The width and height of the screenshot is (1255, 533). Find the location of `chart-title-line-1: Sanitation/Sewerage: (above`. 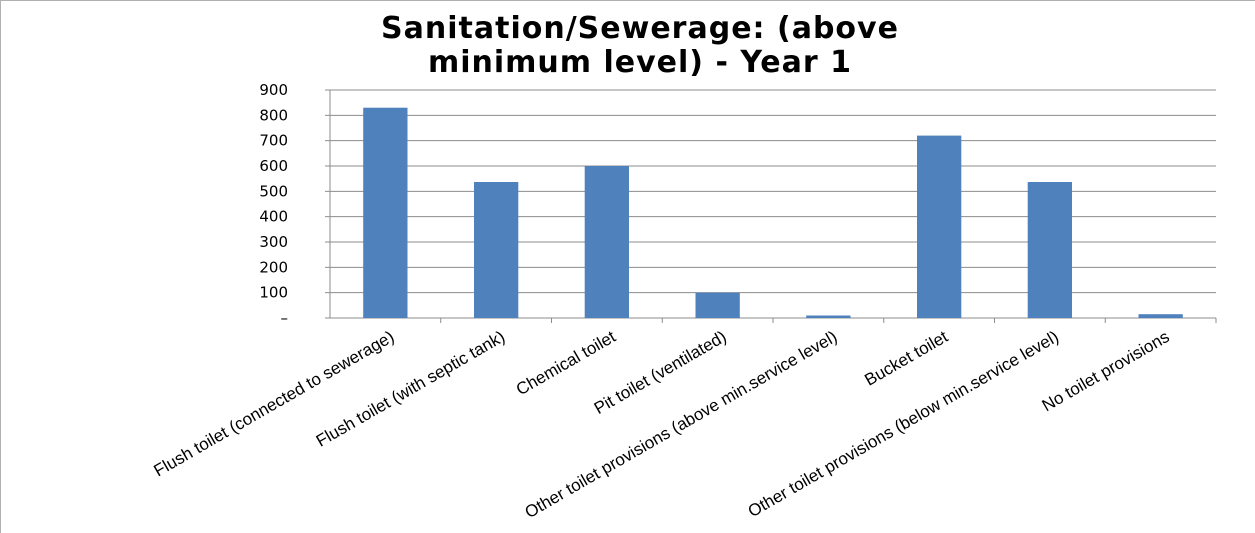

chart-title-line-1: Sanitation/Sewerage: (above is located at coordinates (640, 28).